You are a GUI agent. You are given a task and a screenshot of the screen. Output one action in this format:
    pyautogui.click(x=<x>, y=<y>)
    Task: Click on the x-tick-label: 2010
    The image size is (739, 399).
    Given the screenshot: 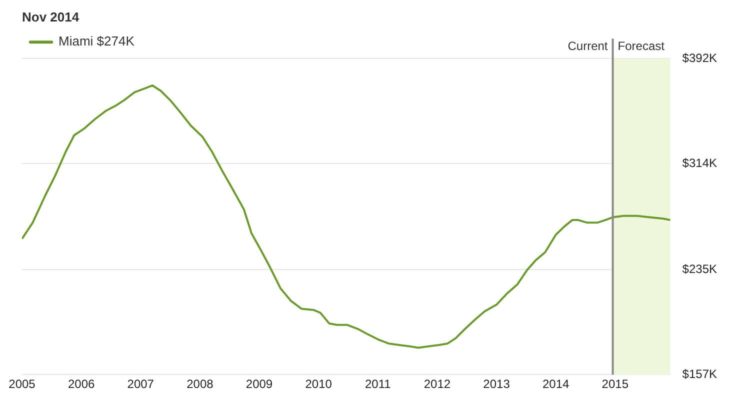 What is the action you would take?
    pyautogui.click(x=318, y=384)
    